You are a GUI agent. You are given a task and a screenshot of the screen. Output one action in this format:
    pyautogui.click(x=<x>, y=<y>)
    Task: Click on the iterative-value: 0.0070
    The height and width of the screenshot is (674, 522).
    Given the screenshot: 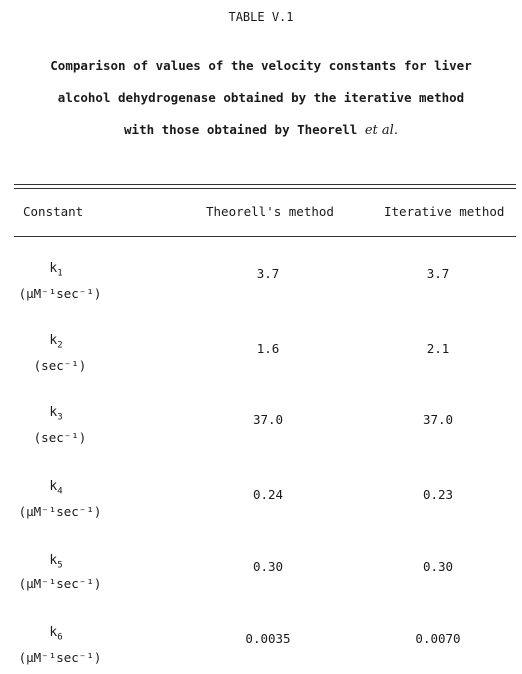 What is the action you would take?
    pyautogui.click(x=438, y=638)
    